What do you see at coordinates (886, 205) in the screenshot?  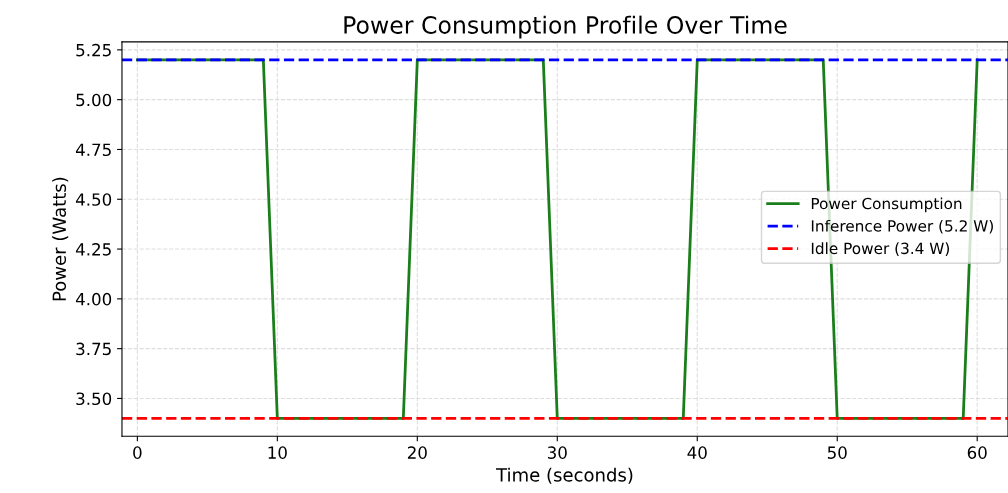 I see `legend-label: Power Consumption` at bounding box center [886, 205].